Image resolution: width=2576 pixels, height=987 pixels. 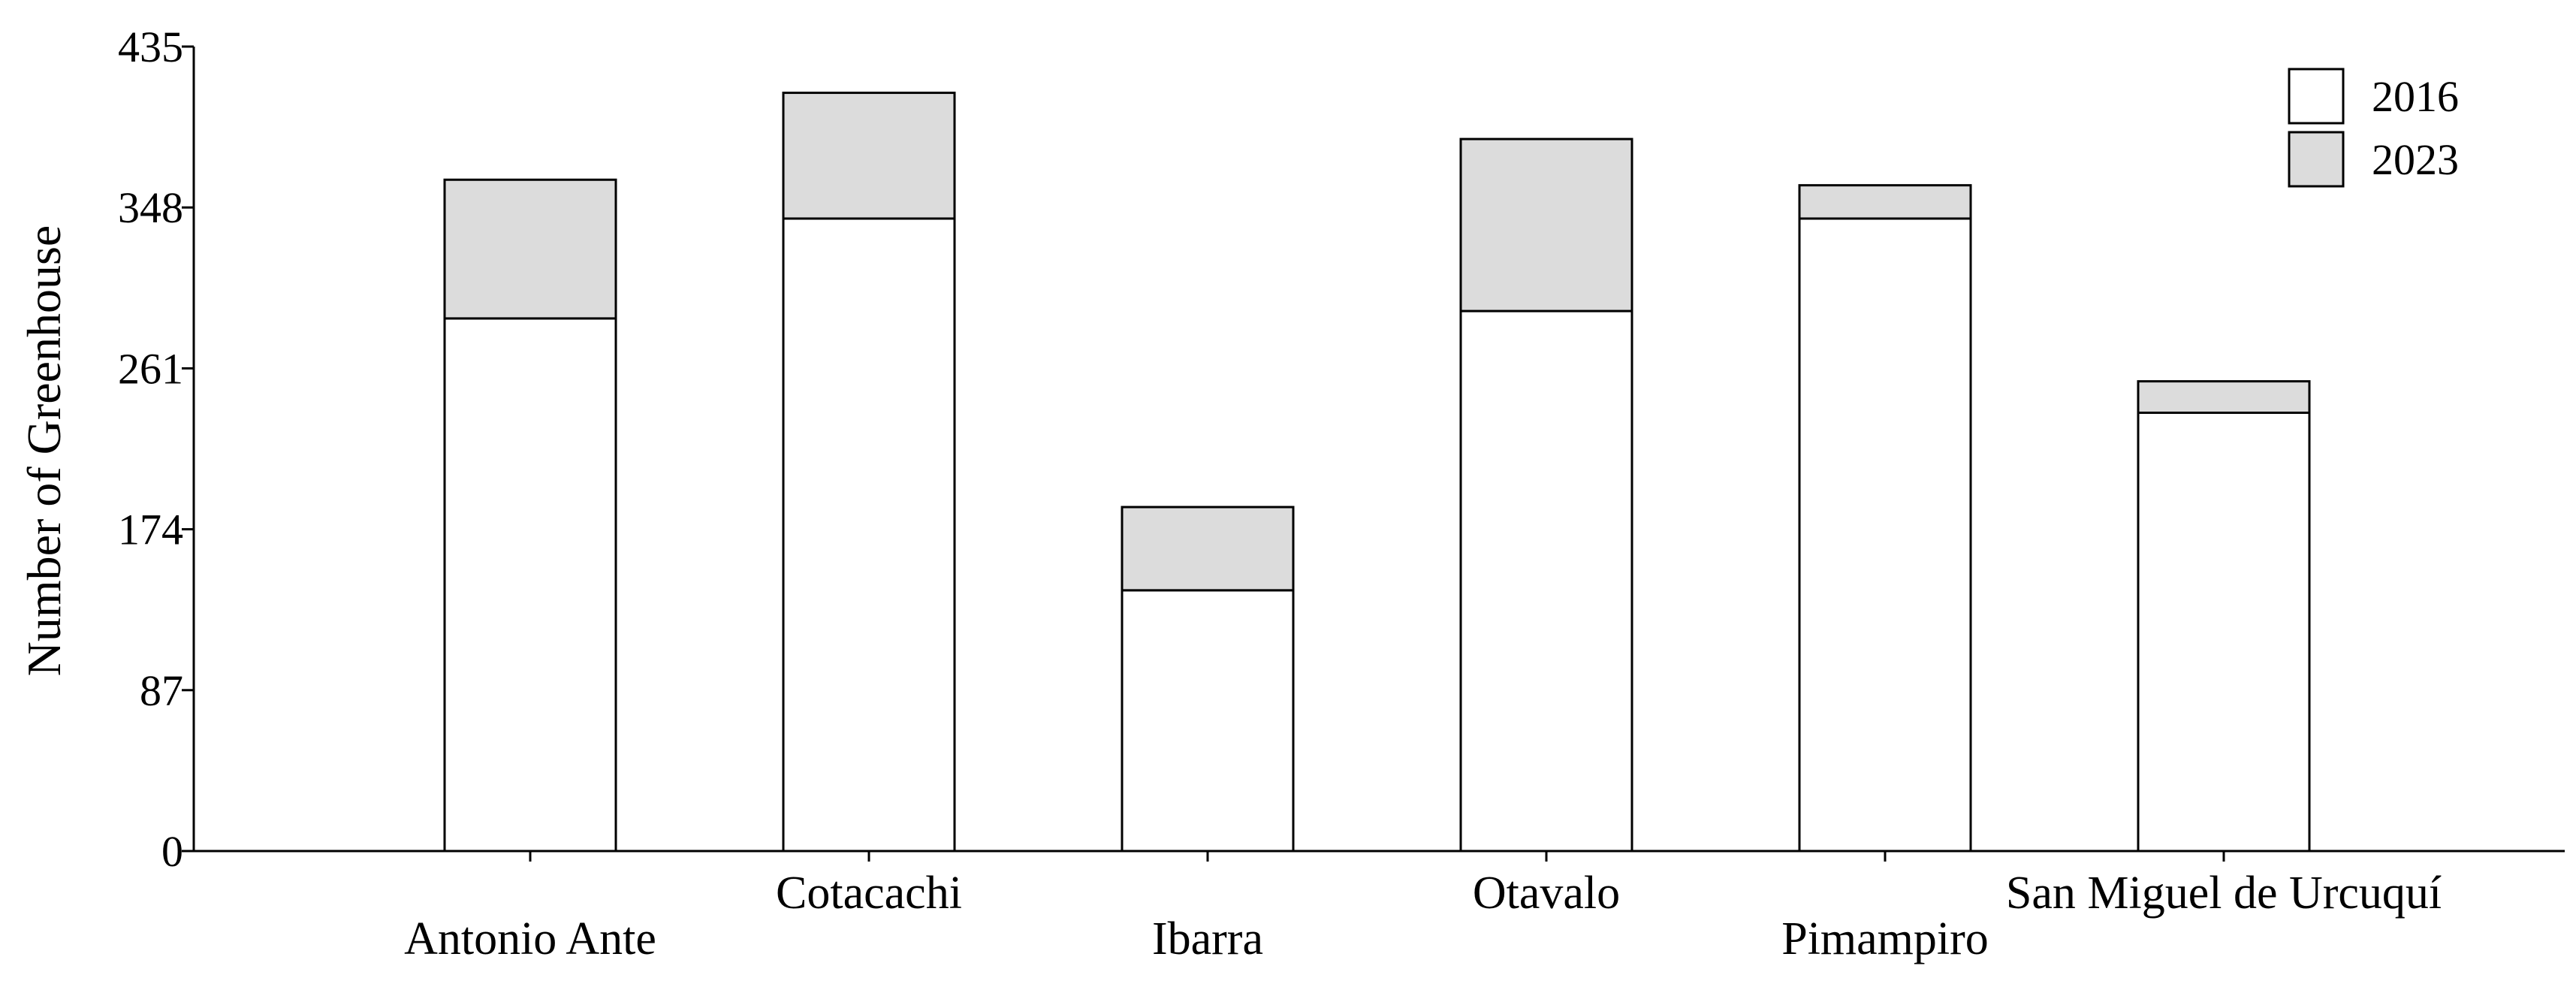 What do you see at coordinates (1207, 939) in the screenshot?
I see `x-tick-label: Ibarra` at bounding box center [1207, 939].